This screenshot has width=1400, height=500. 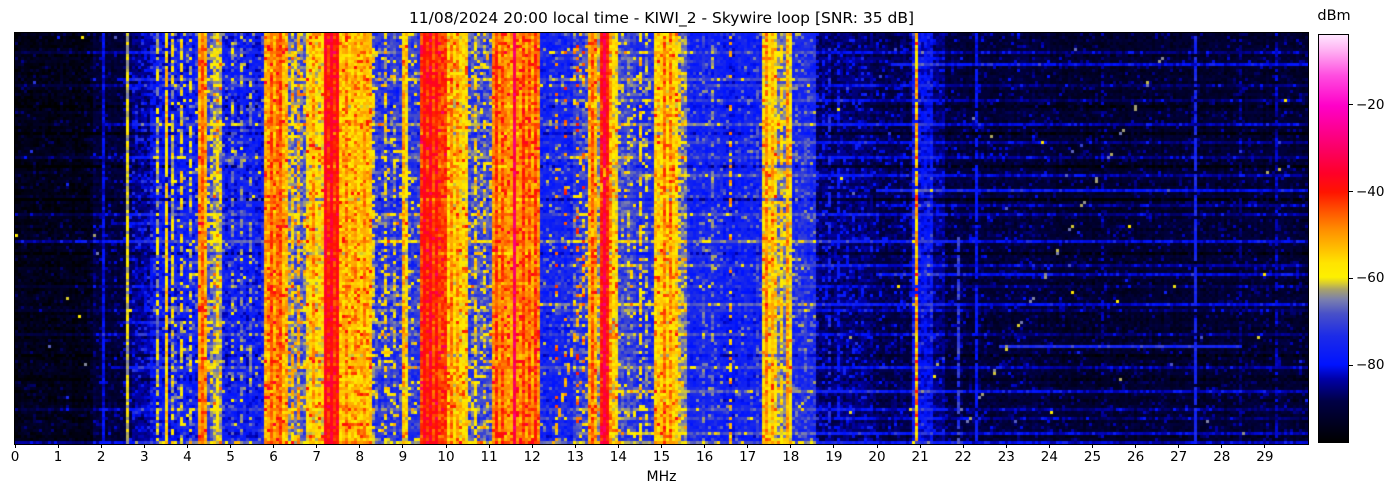 I want to click on x-tick-label: 11, so click(x=489, y=457).